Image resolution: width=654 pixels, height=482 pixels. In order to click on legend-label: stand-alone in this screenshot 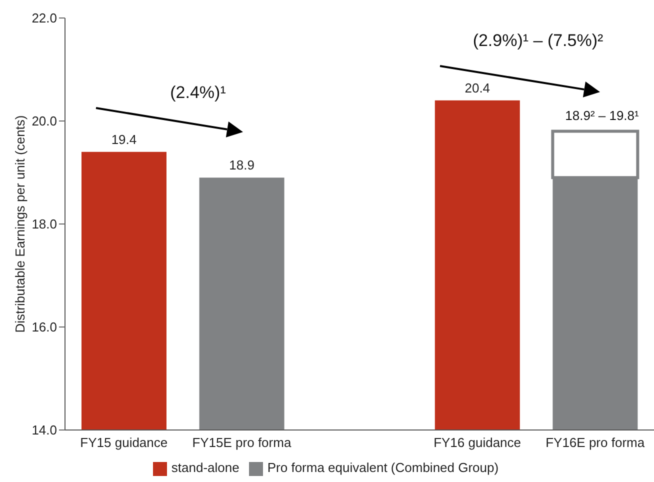, I will do `click(205, 467)`.